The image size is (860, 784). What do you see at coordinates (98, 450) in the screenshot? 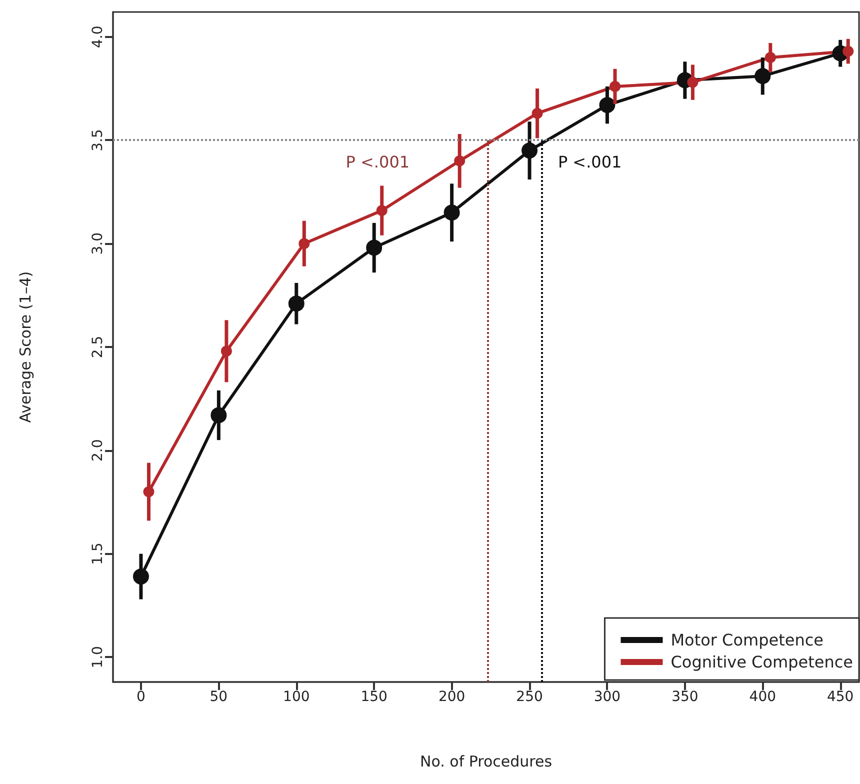
I see `y-tick-label: 2.0` at bounding box center [98, 450].